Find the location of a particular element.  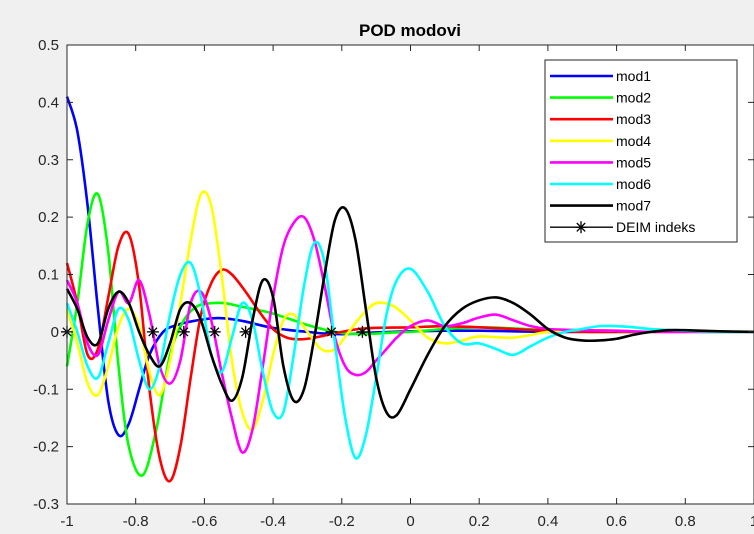

chart-title: POD modovi is located at coordinates (410, 30).